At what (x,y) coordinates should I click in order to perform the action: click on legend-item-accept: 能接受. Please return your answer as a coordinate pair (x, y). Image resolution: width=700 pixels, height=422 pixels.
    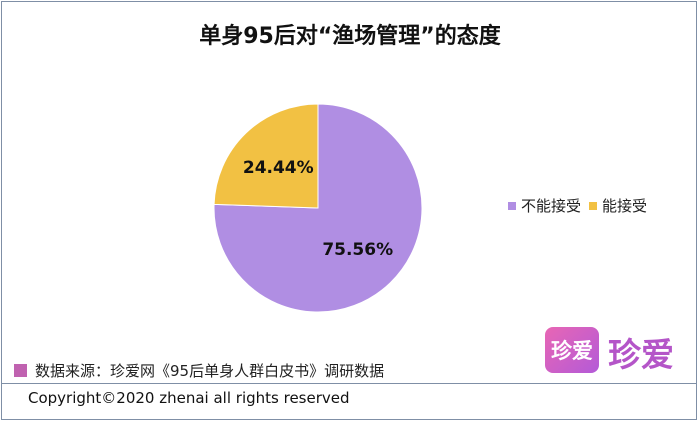
    Looking at the image, I should click on (618, 205).